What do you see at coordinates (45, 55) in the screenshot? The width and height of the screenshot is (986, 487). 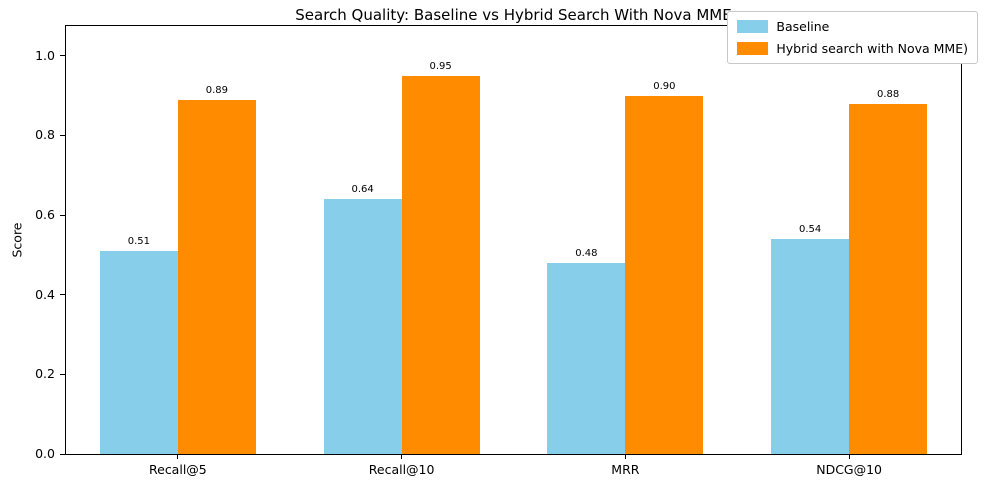 I see `y-tick-label: 1.0` at bounding box center [45, 55].